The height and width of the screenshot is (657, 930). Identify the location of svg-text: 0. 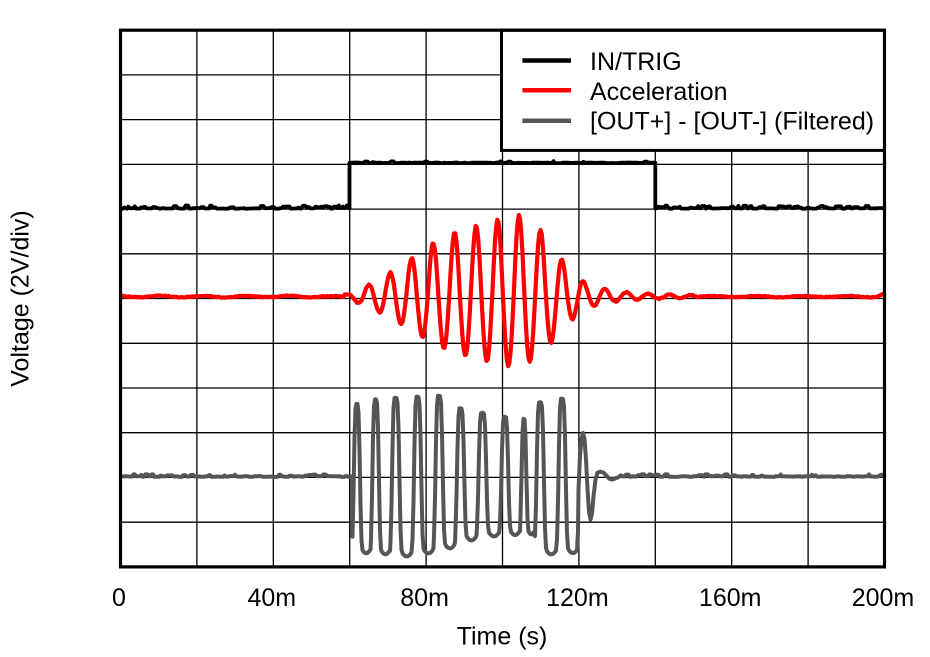
(119, 598).